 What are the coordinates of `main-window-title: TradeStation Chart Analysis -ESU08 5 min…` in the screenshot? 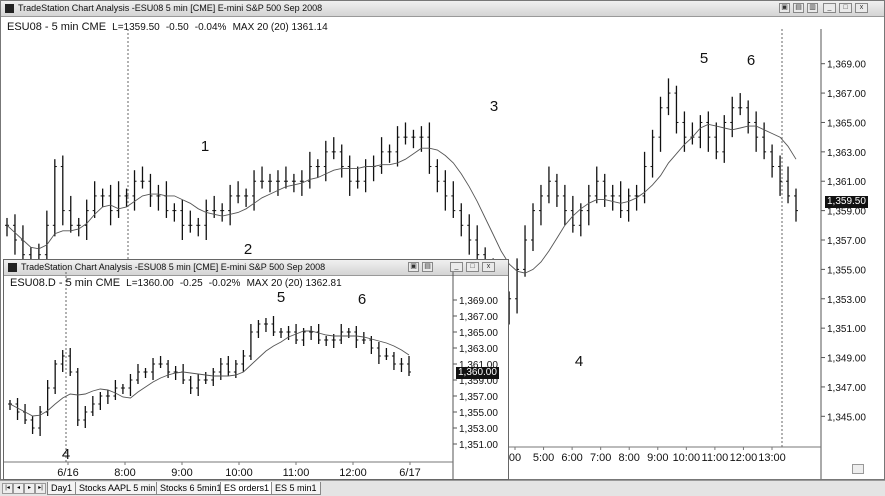 It's located at (170, 8).